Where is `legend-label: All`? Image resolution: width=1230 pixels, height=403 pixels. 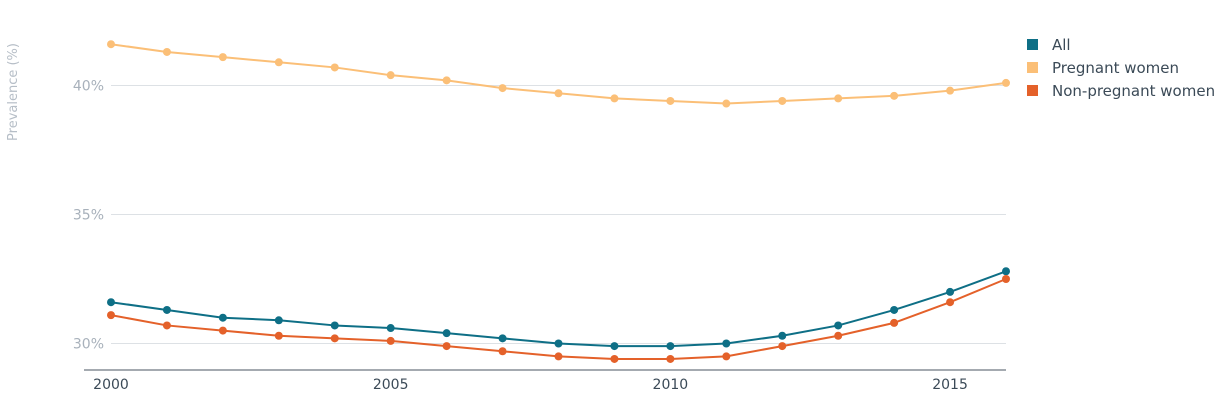 legend-label: All is located at coordinates (1061, 44).